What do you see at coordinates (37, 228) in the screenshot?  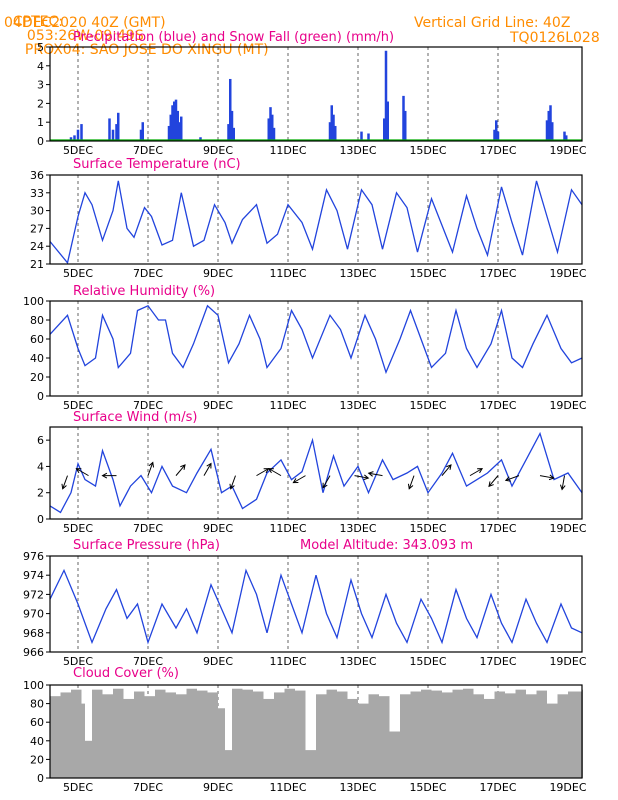 I see `y-tick-label: 27` at bounding box center [37, 228].